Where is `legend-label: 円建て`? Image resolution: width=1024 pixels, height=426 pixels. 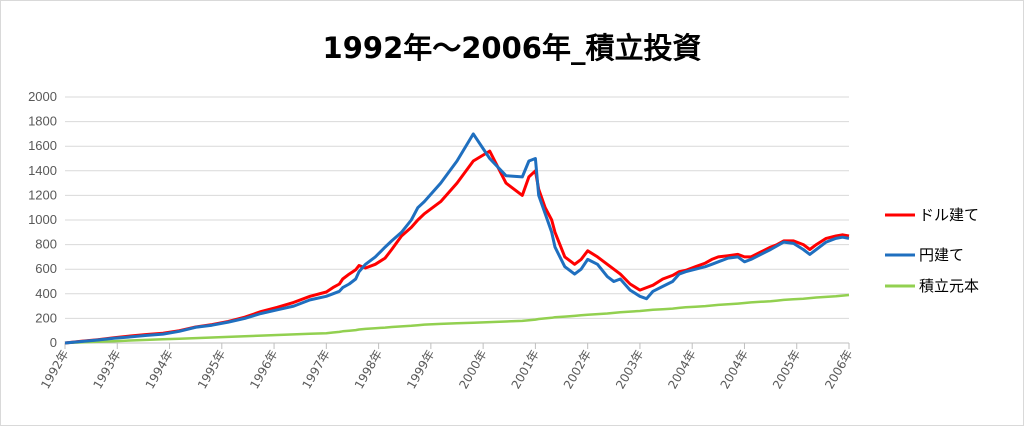
legend-label: 円建て is located at coordinates (941, 255).